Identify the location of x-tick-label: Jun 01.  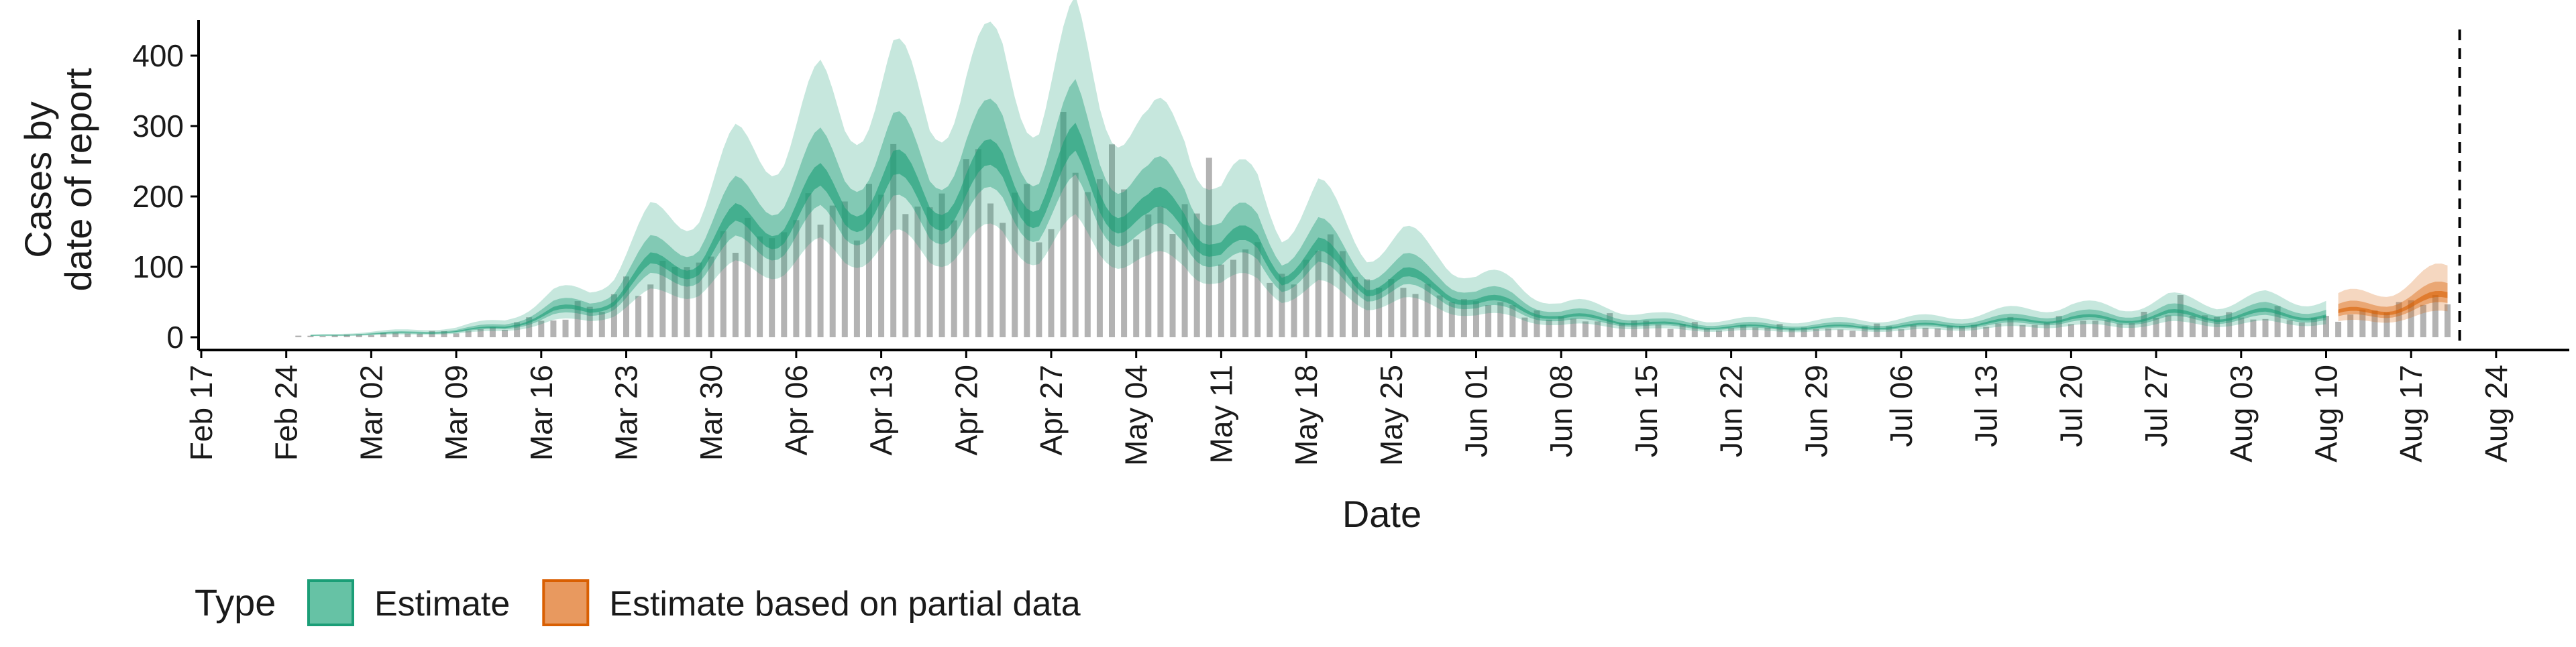
(1476, 411).